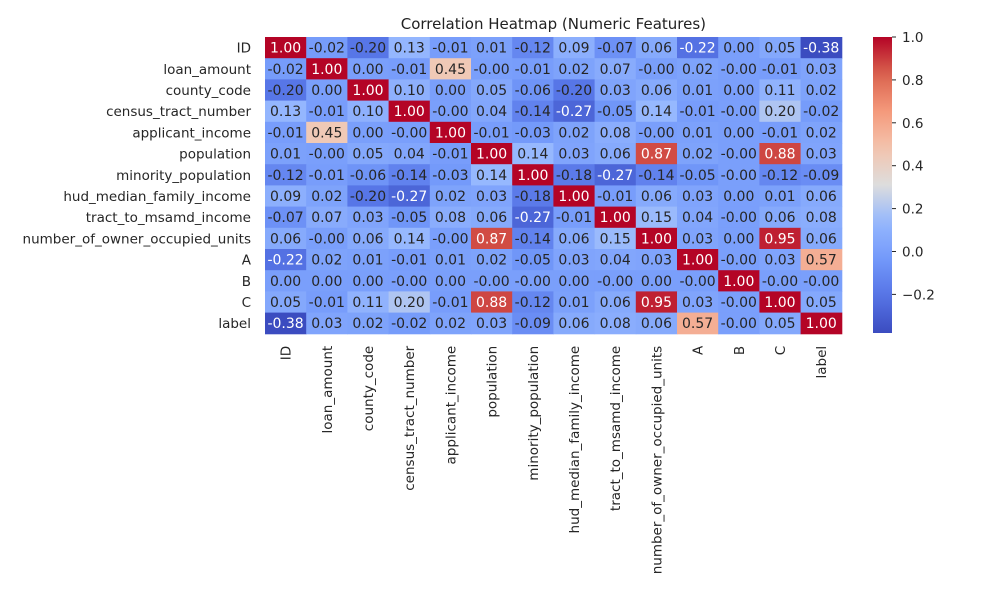 This screenshot has width=1000, height=600. What do you see at coordinates (781, 350) in the screenshot?
I see `x-tick-label: C` at bounding box center [781, 350].